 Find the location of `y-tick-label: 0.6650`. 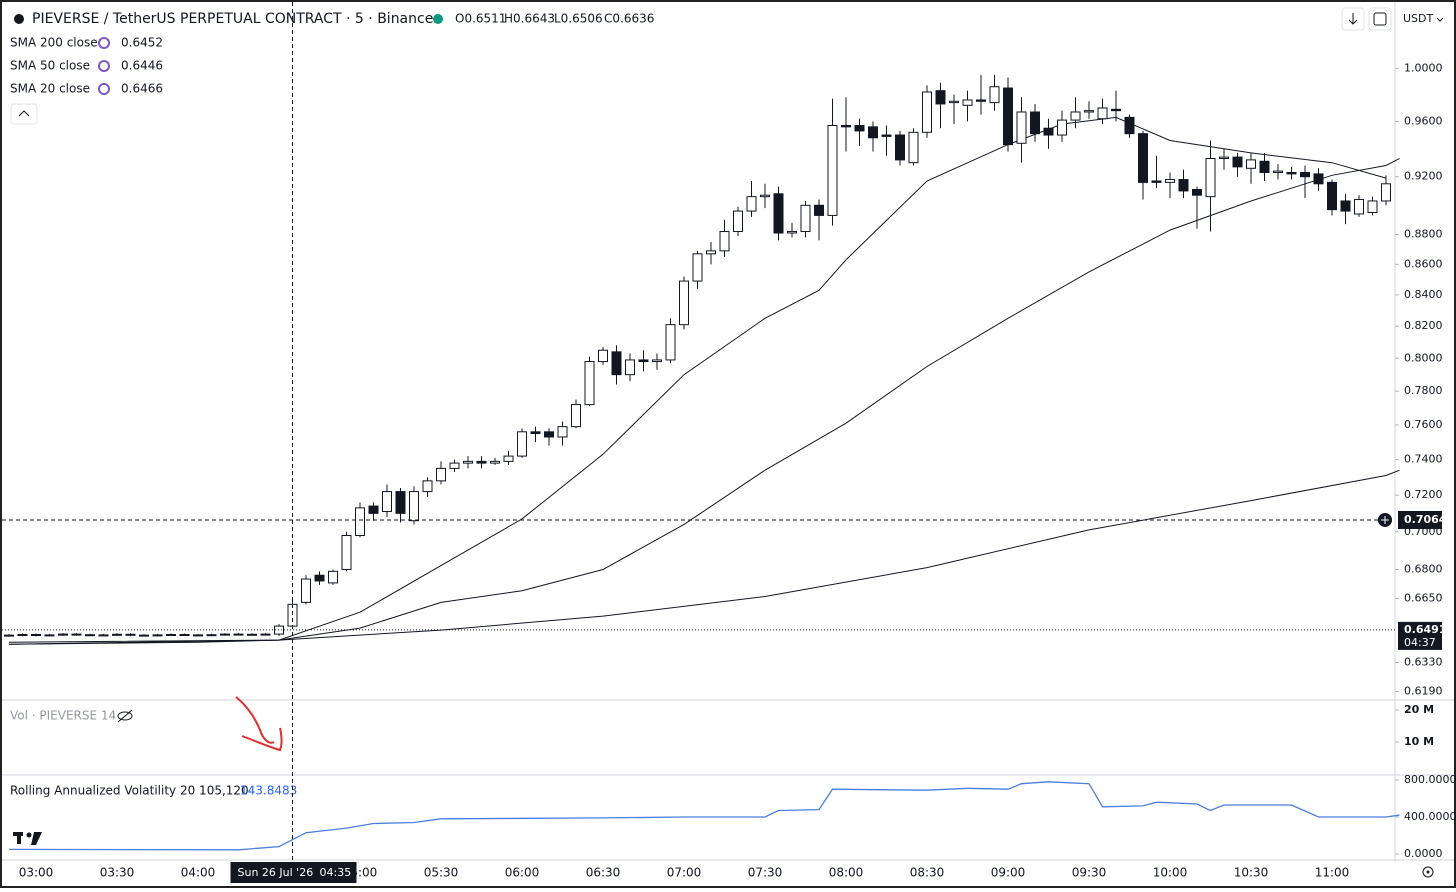

y-tick-label: 0.6650 is located at coordinates (1423, 597).